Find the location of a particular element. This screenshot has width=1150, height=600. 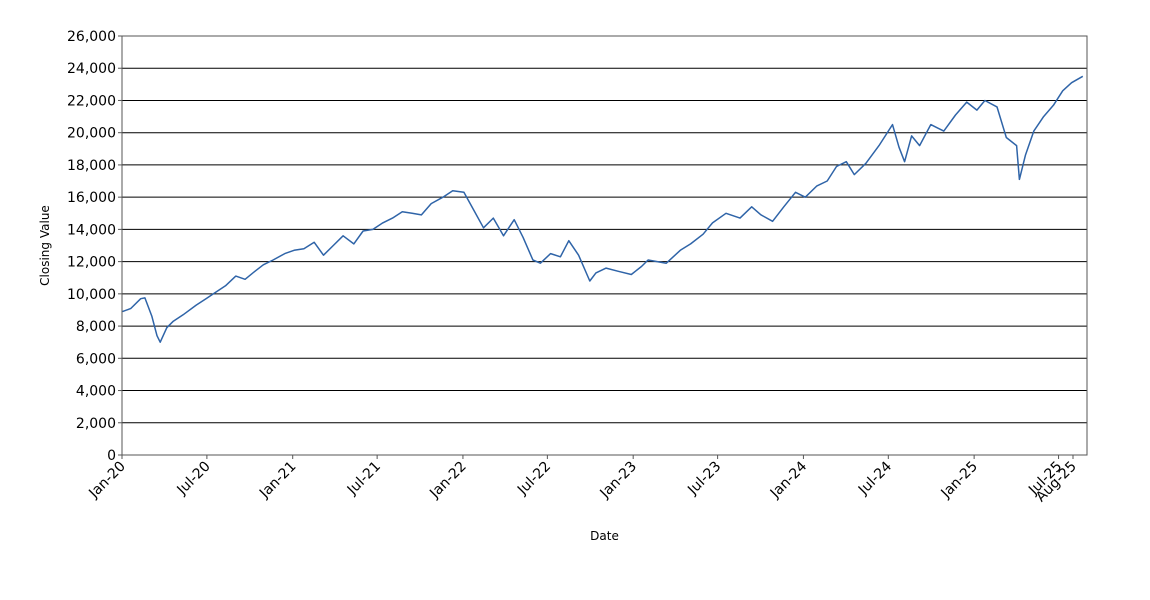

y-tick-label: 26,000 is located at coordinates (91, 37).